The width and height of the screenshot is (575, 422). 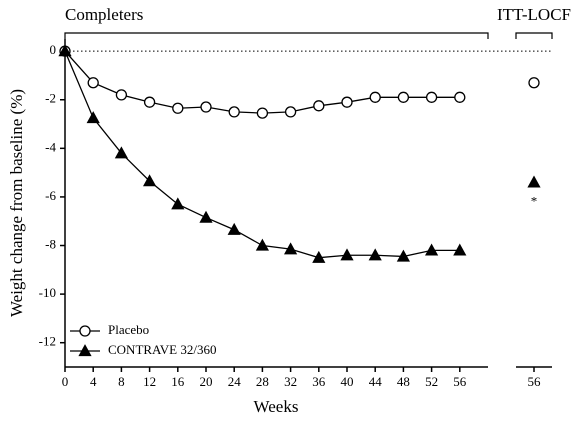 I want to click on x-tick-label: 28, so click(x=262, y=381).